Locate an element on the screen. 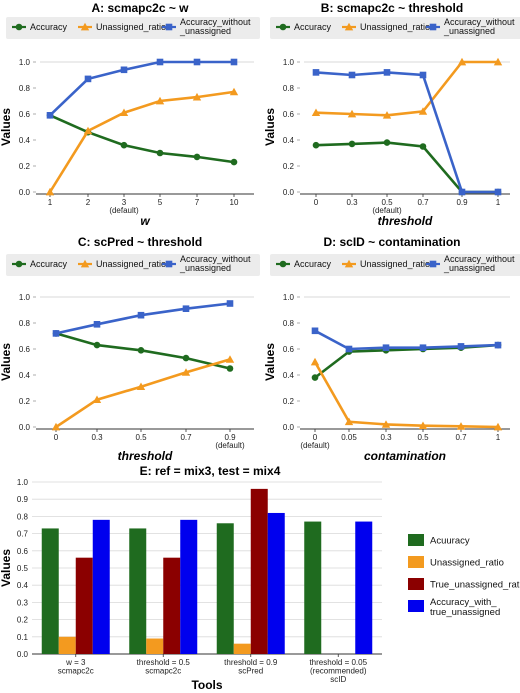 The width and height of the screenshot is (520, 693). x-tick-label: 0.05 is located at coordinates (349, 437).